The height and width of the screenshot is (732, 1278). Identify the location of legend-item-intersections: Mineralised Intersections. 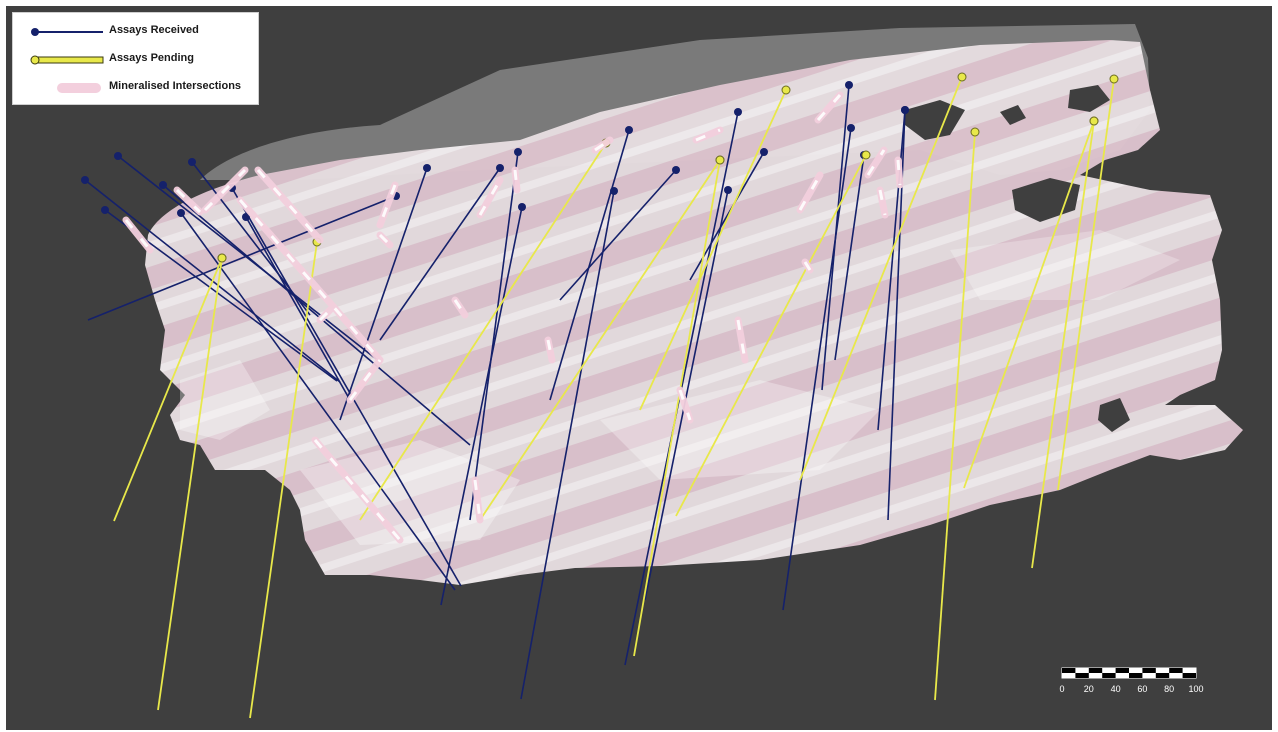
(135, 88).